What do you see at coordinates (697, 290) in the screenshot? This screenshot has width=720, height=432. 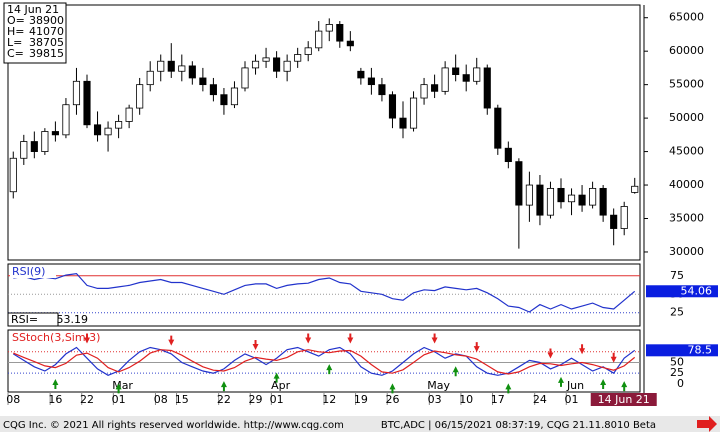 I see `current-value: 54.06` at bounding box center [697, 290].